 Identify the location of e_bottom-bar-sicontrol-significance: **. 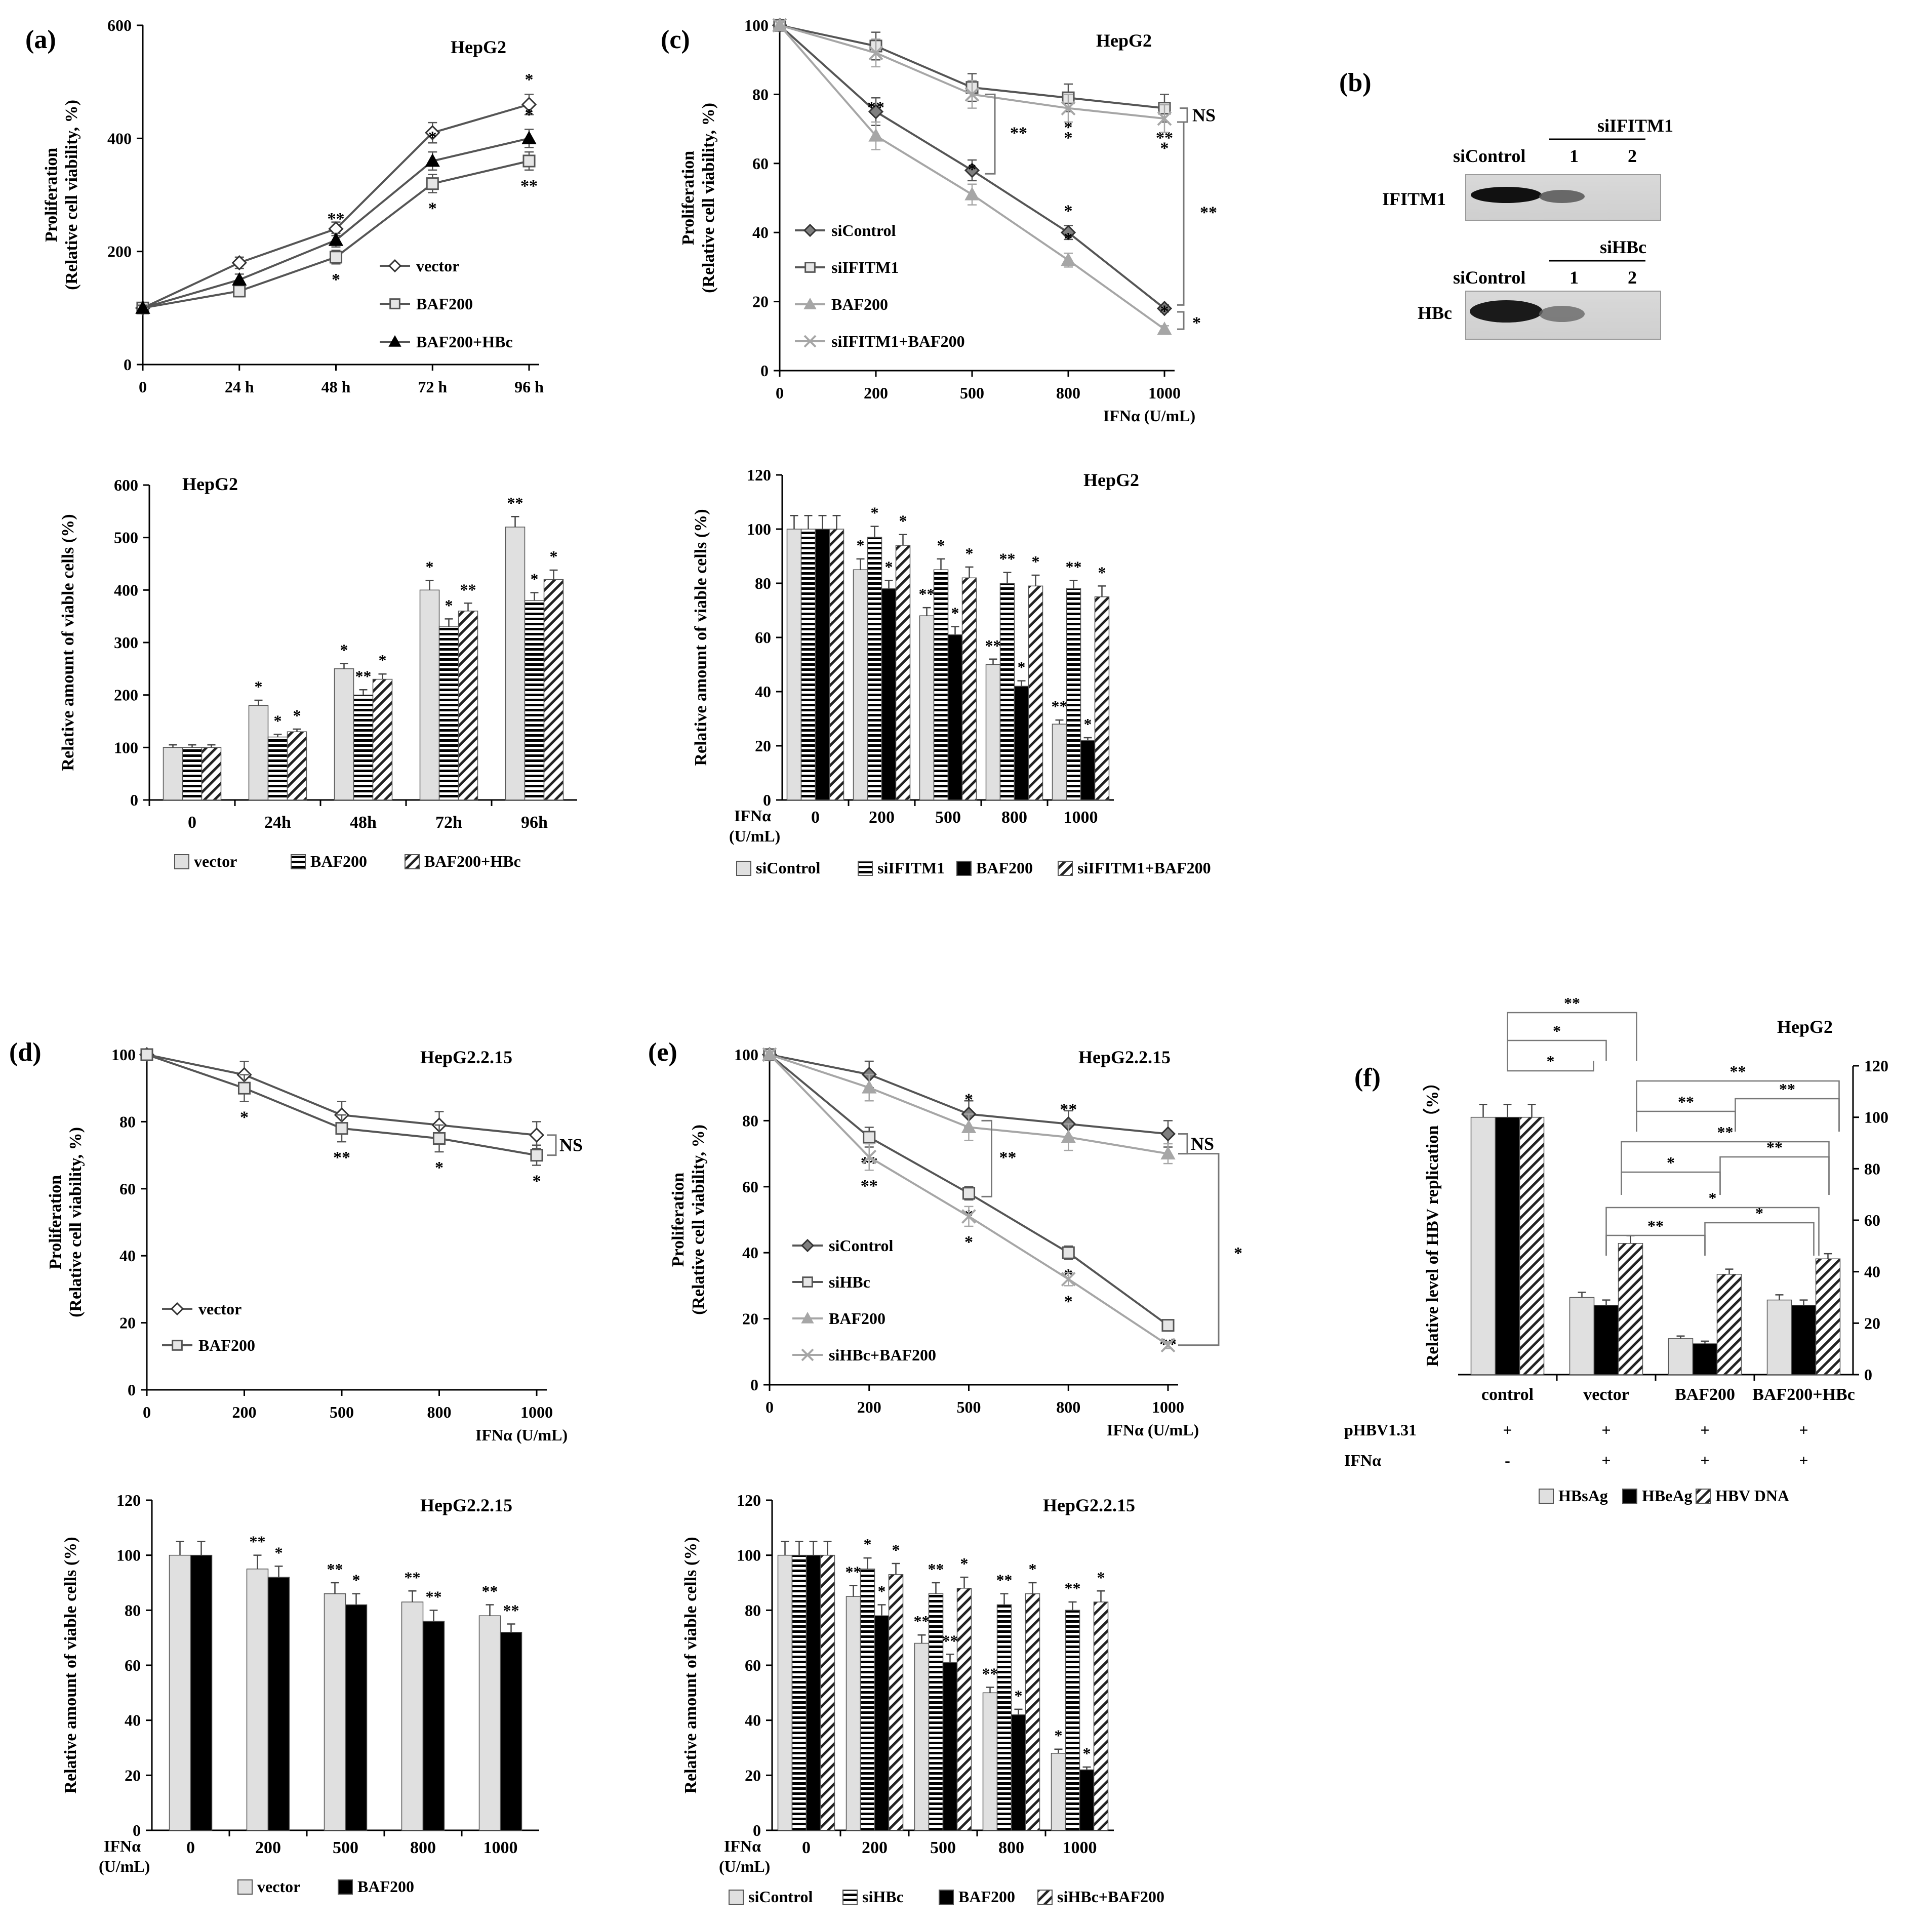
(990, 1673).